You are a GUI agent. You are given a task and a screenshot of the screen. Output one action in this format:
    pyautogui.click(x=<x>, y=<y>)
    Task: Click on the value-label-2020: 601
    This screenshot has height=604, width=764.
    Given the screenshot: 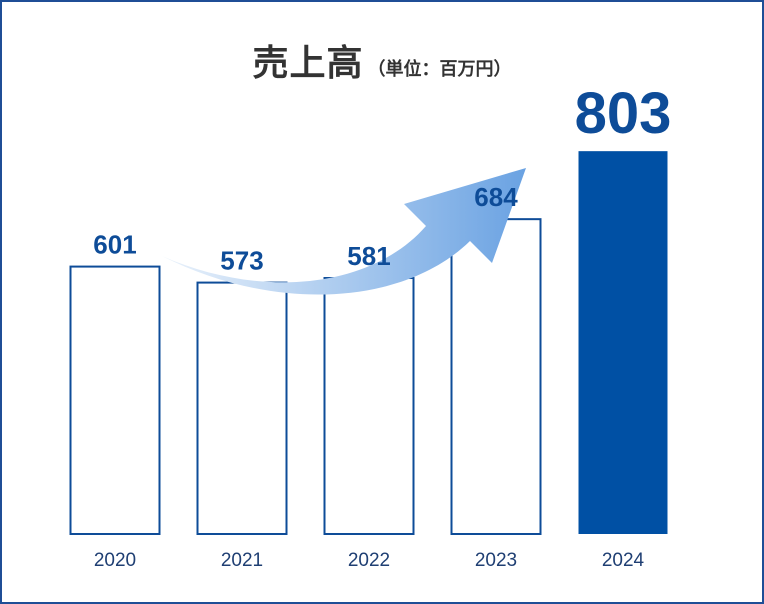 What is the action you would take?
    pyautogui.click(x=114, y=245)
    